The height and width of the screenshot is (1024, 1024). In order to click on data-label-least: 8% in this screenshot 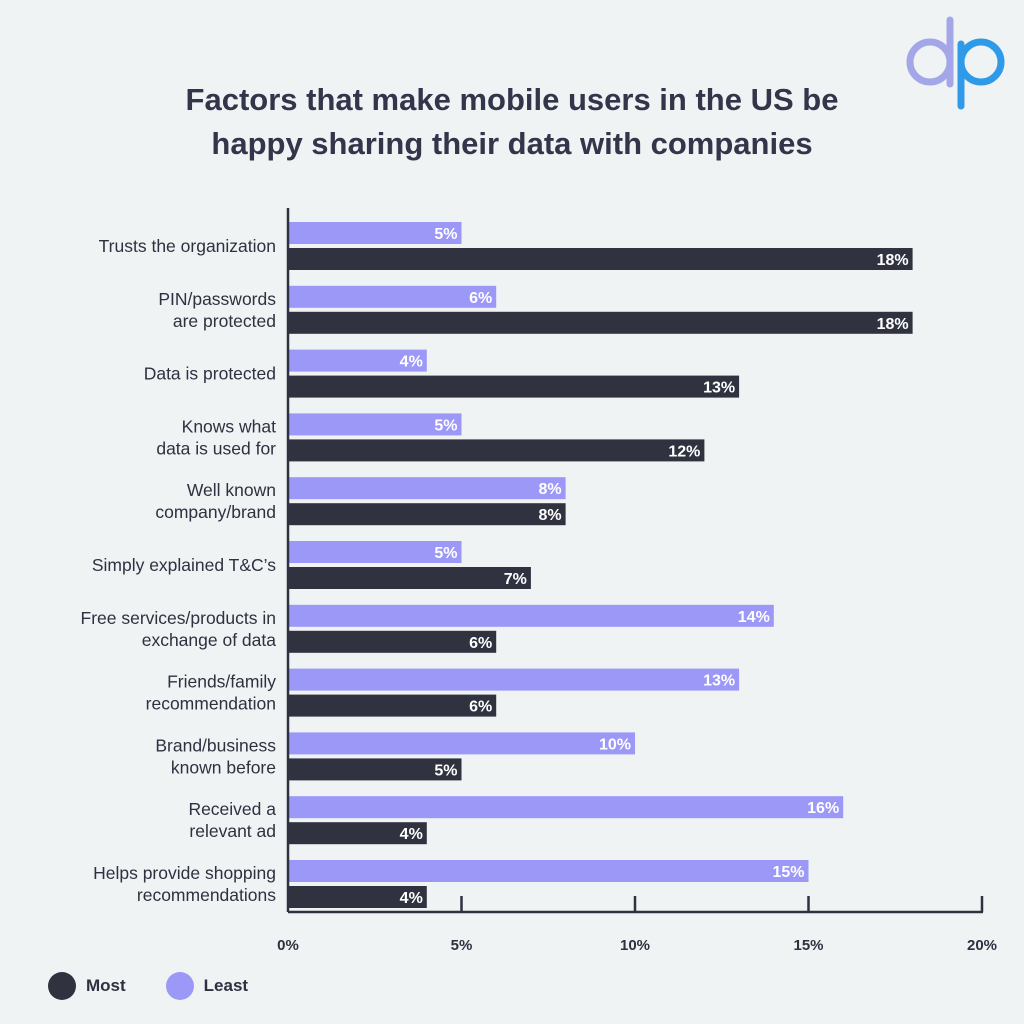, I will do `click(549, 489)`.